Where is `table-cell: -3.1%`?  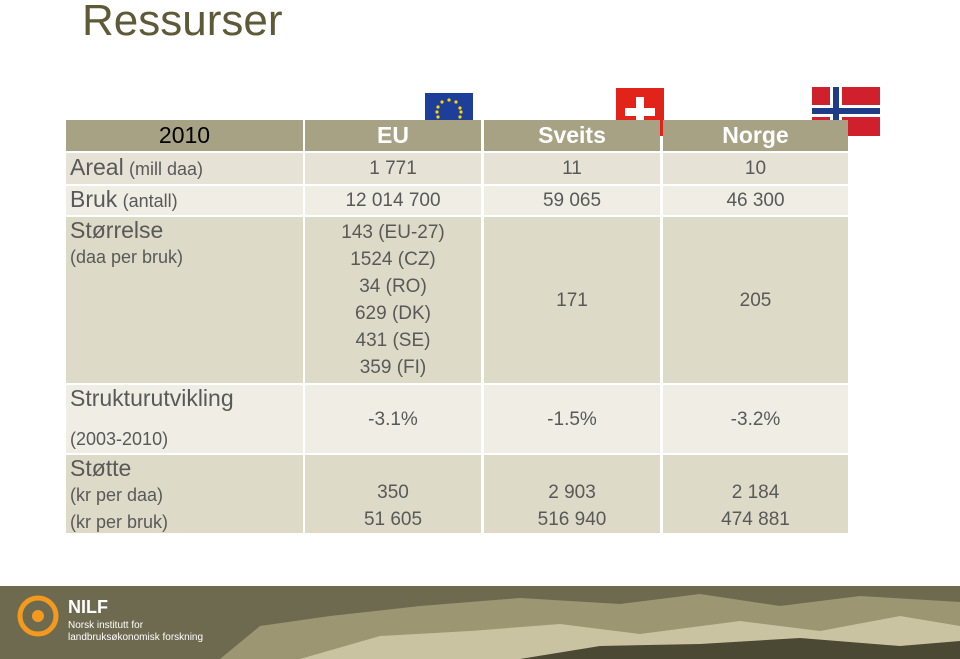 table-cell: -3.1% is located at coordinates (393, 419).